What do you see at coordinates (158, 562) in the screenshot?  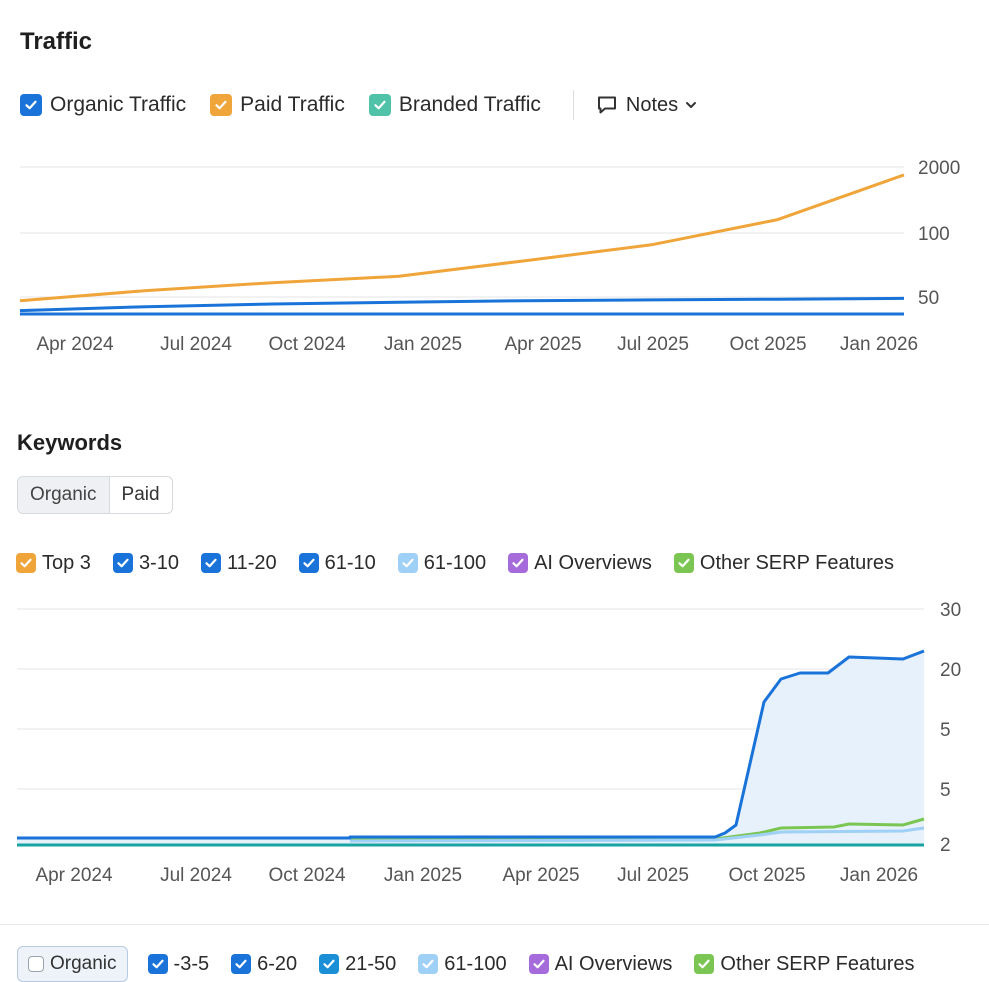 I see `legend-label: 3-10` at bounding box center [158, 562].